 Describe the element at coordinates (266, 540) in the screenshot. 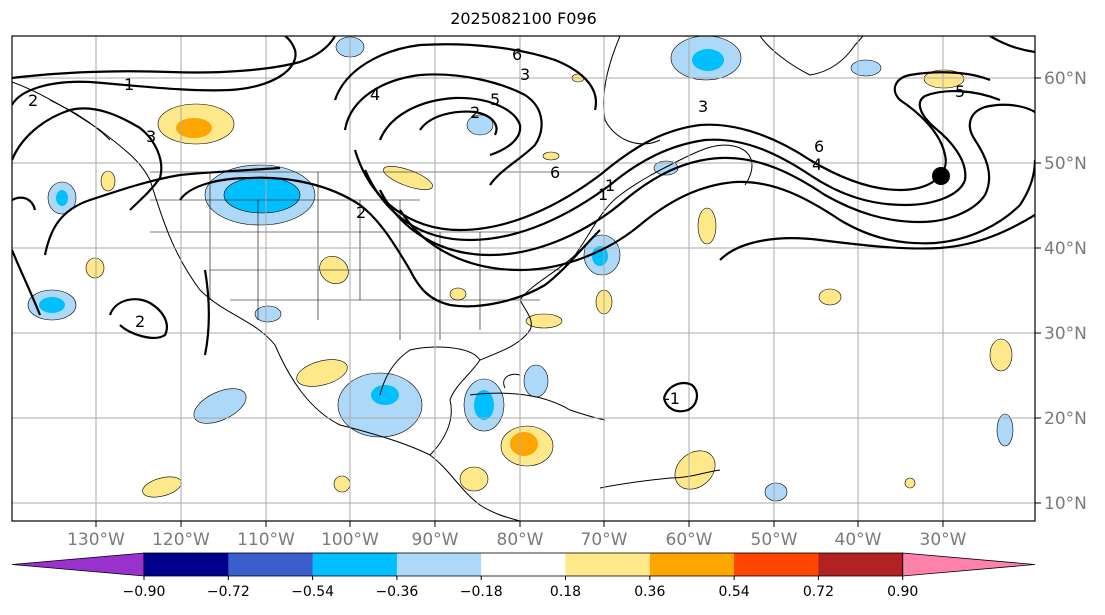

I see `lon-tick-label: 110°W` at that location.